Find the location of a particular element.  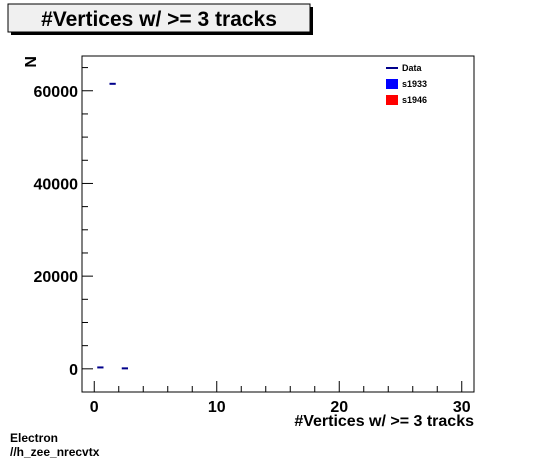

y-tick-label: 0 is located at coordinates (73, 370).